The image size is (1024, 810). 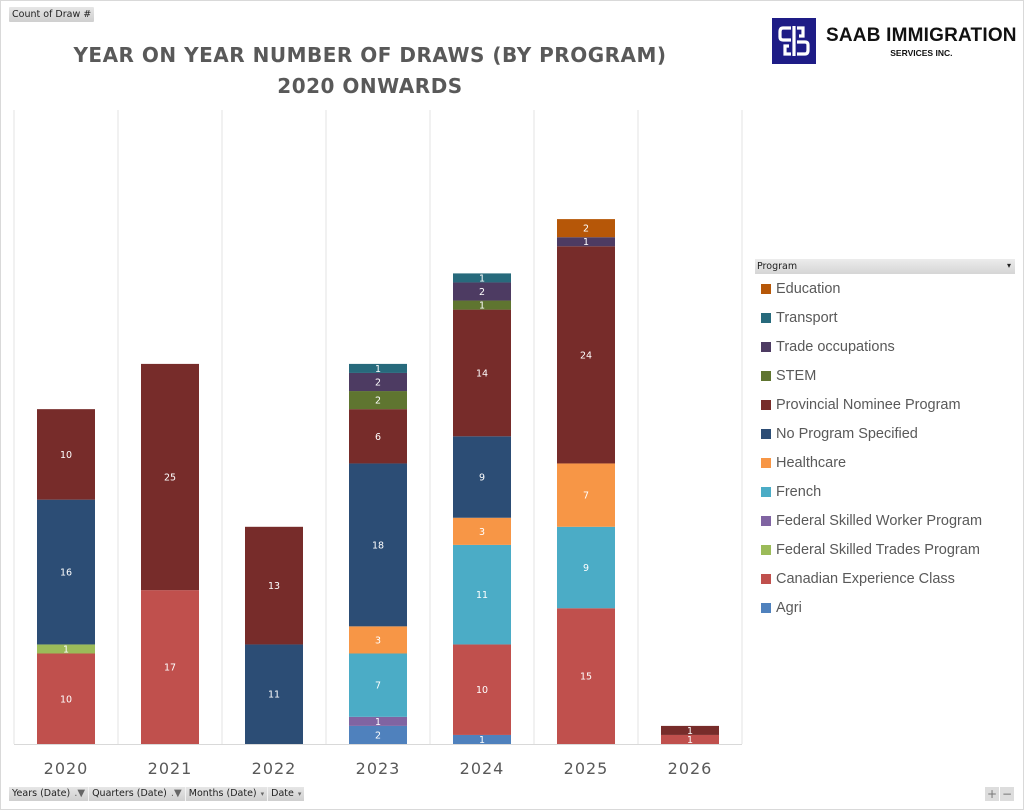 What do you see at coordinates (885, 266) in the screenshot?
I see `legend-field-button: Program ▾` at bounding box center [885, 266].